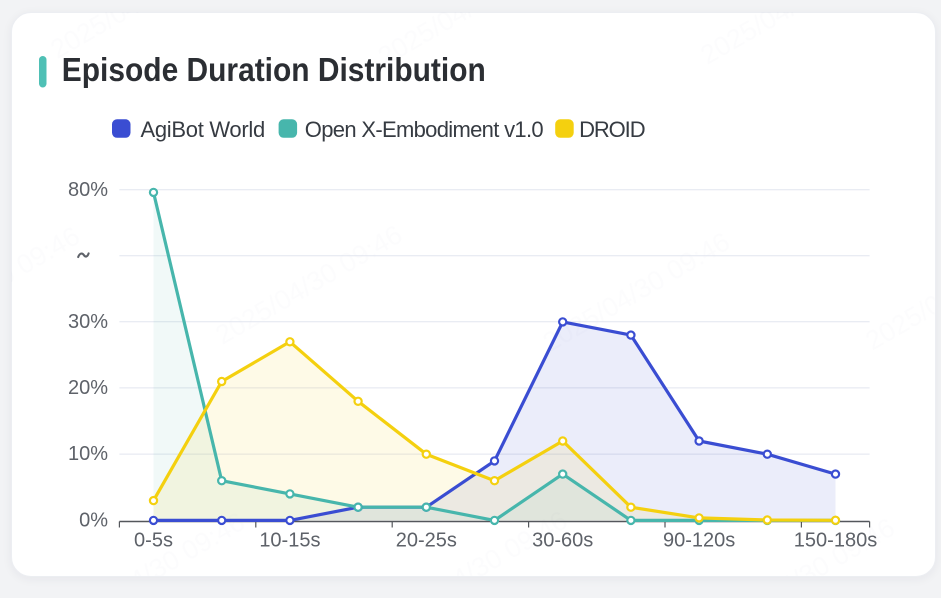 The image size is (941, 598). What do you see at coordinates (289, 541) in the screenshot?
I see `svg-text: 10-15s` at bounding box center [289, 541].